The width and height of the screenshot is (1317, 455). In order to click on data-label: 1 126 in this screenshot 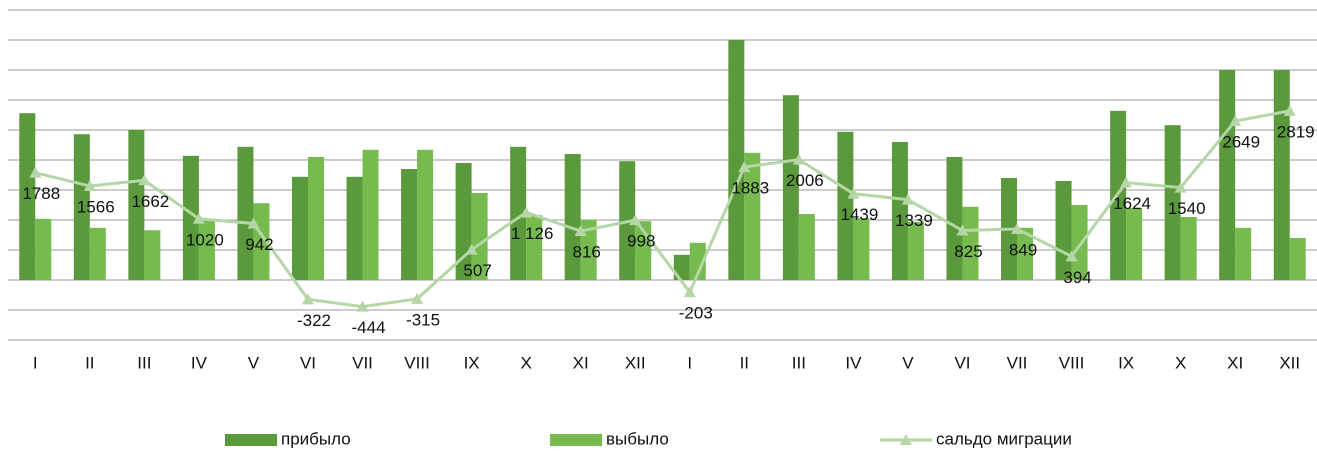, I will do `click(532, 233)`.